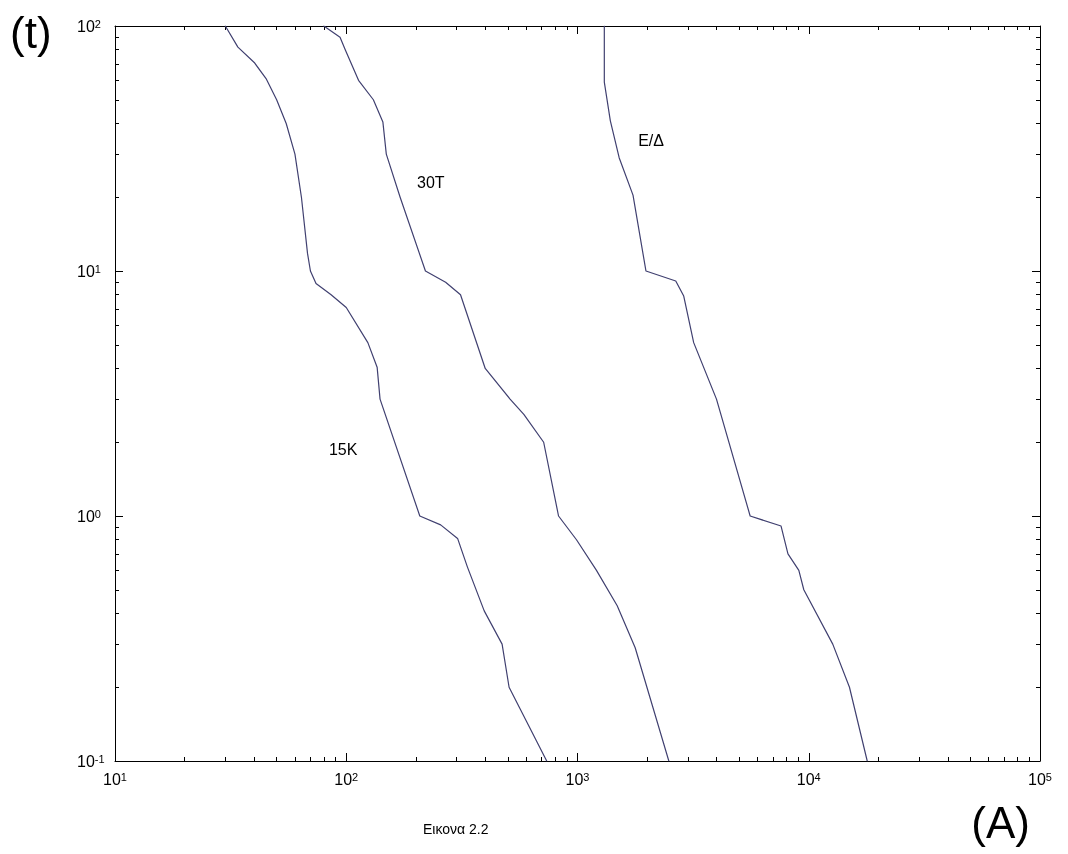  What do you see at coordinates (1000, 822) in the screenshot?
I see `x-axis-title: (A)` at bounding box center [1000, 822].